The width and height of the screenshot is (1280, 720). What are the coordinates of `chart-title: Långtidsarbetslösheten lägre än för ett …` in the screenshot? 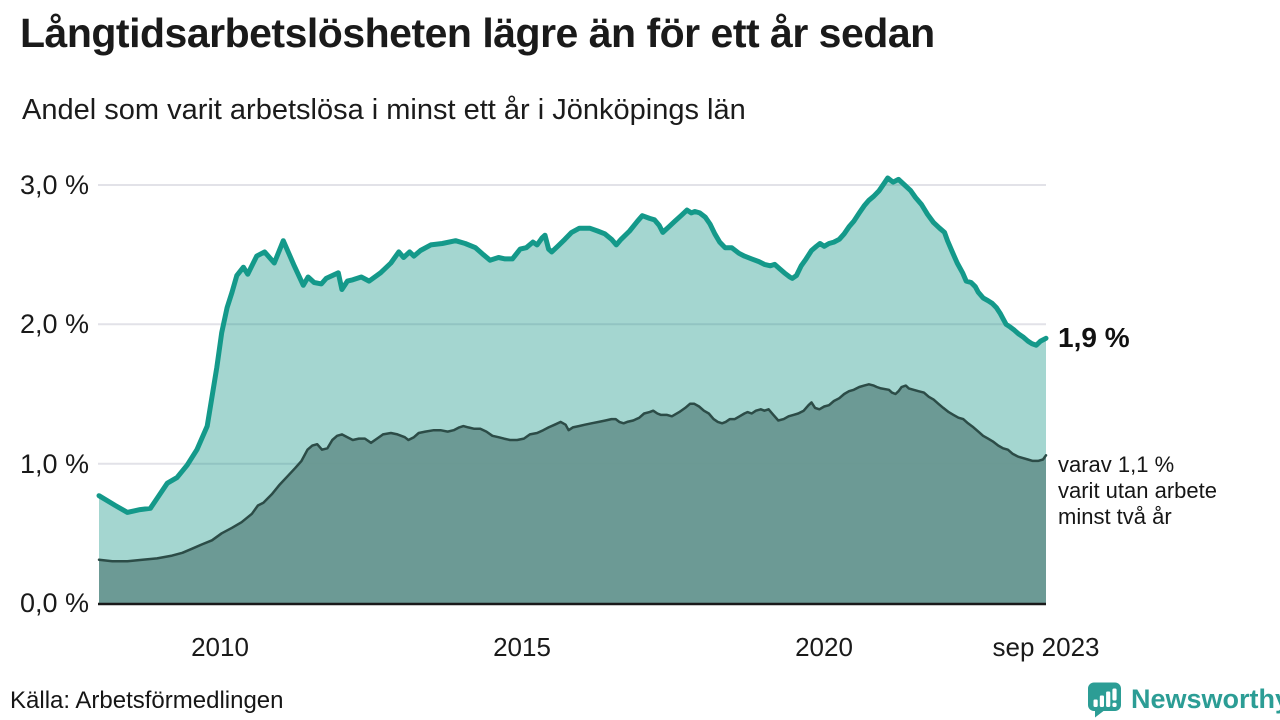 It's located at (477, 33).